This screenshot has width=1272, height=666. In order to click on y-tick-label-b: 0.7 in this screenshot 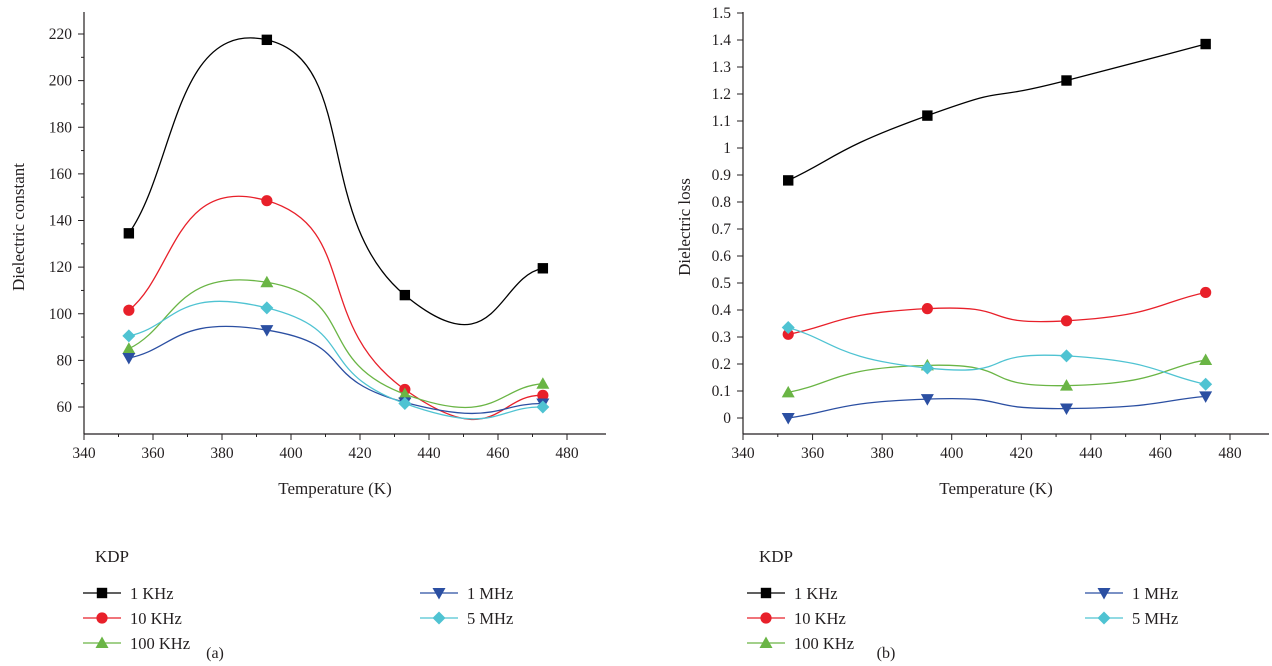, I will do `click(722, 229)`.